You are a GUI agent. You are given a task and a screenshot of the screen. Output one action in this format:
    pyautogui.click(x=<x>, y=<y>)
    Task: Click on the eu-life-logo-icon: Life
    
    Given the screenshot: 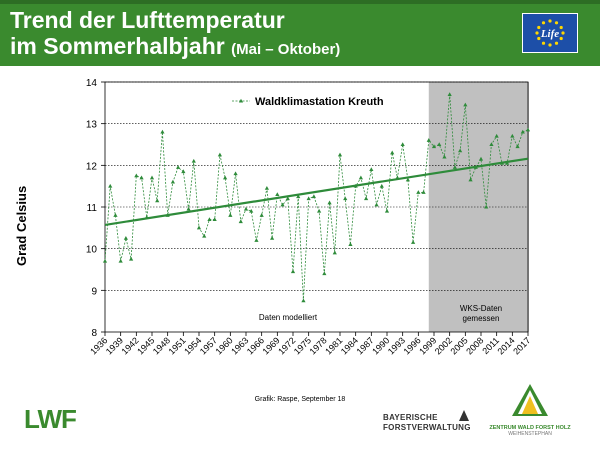 What is the action you would take?
    pyautogui.click(x=550, y=33)
    